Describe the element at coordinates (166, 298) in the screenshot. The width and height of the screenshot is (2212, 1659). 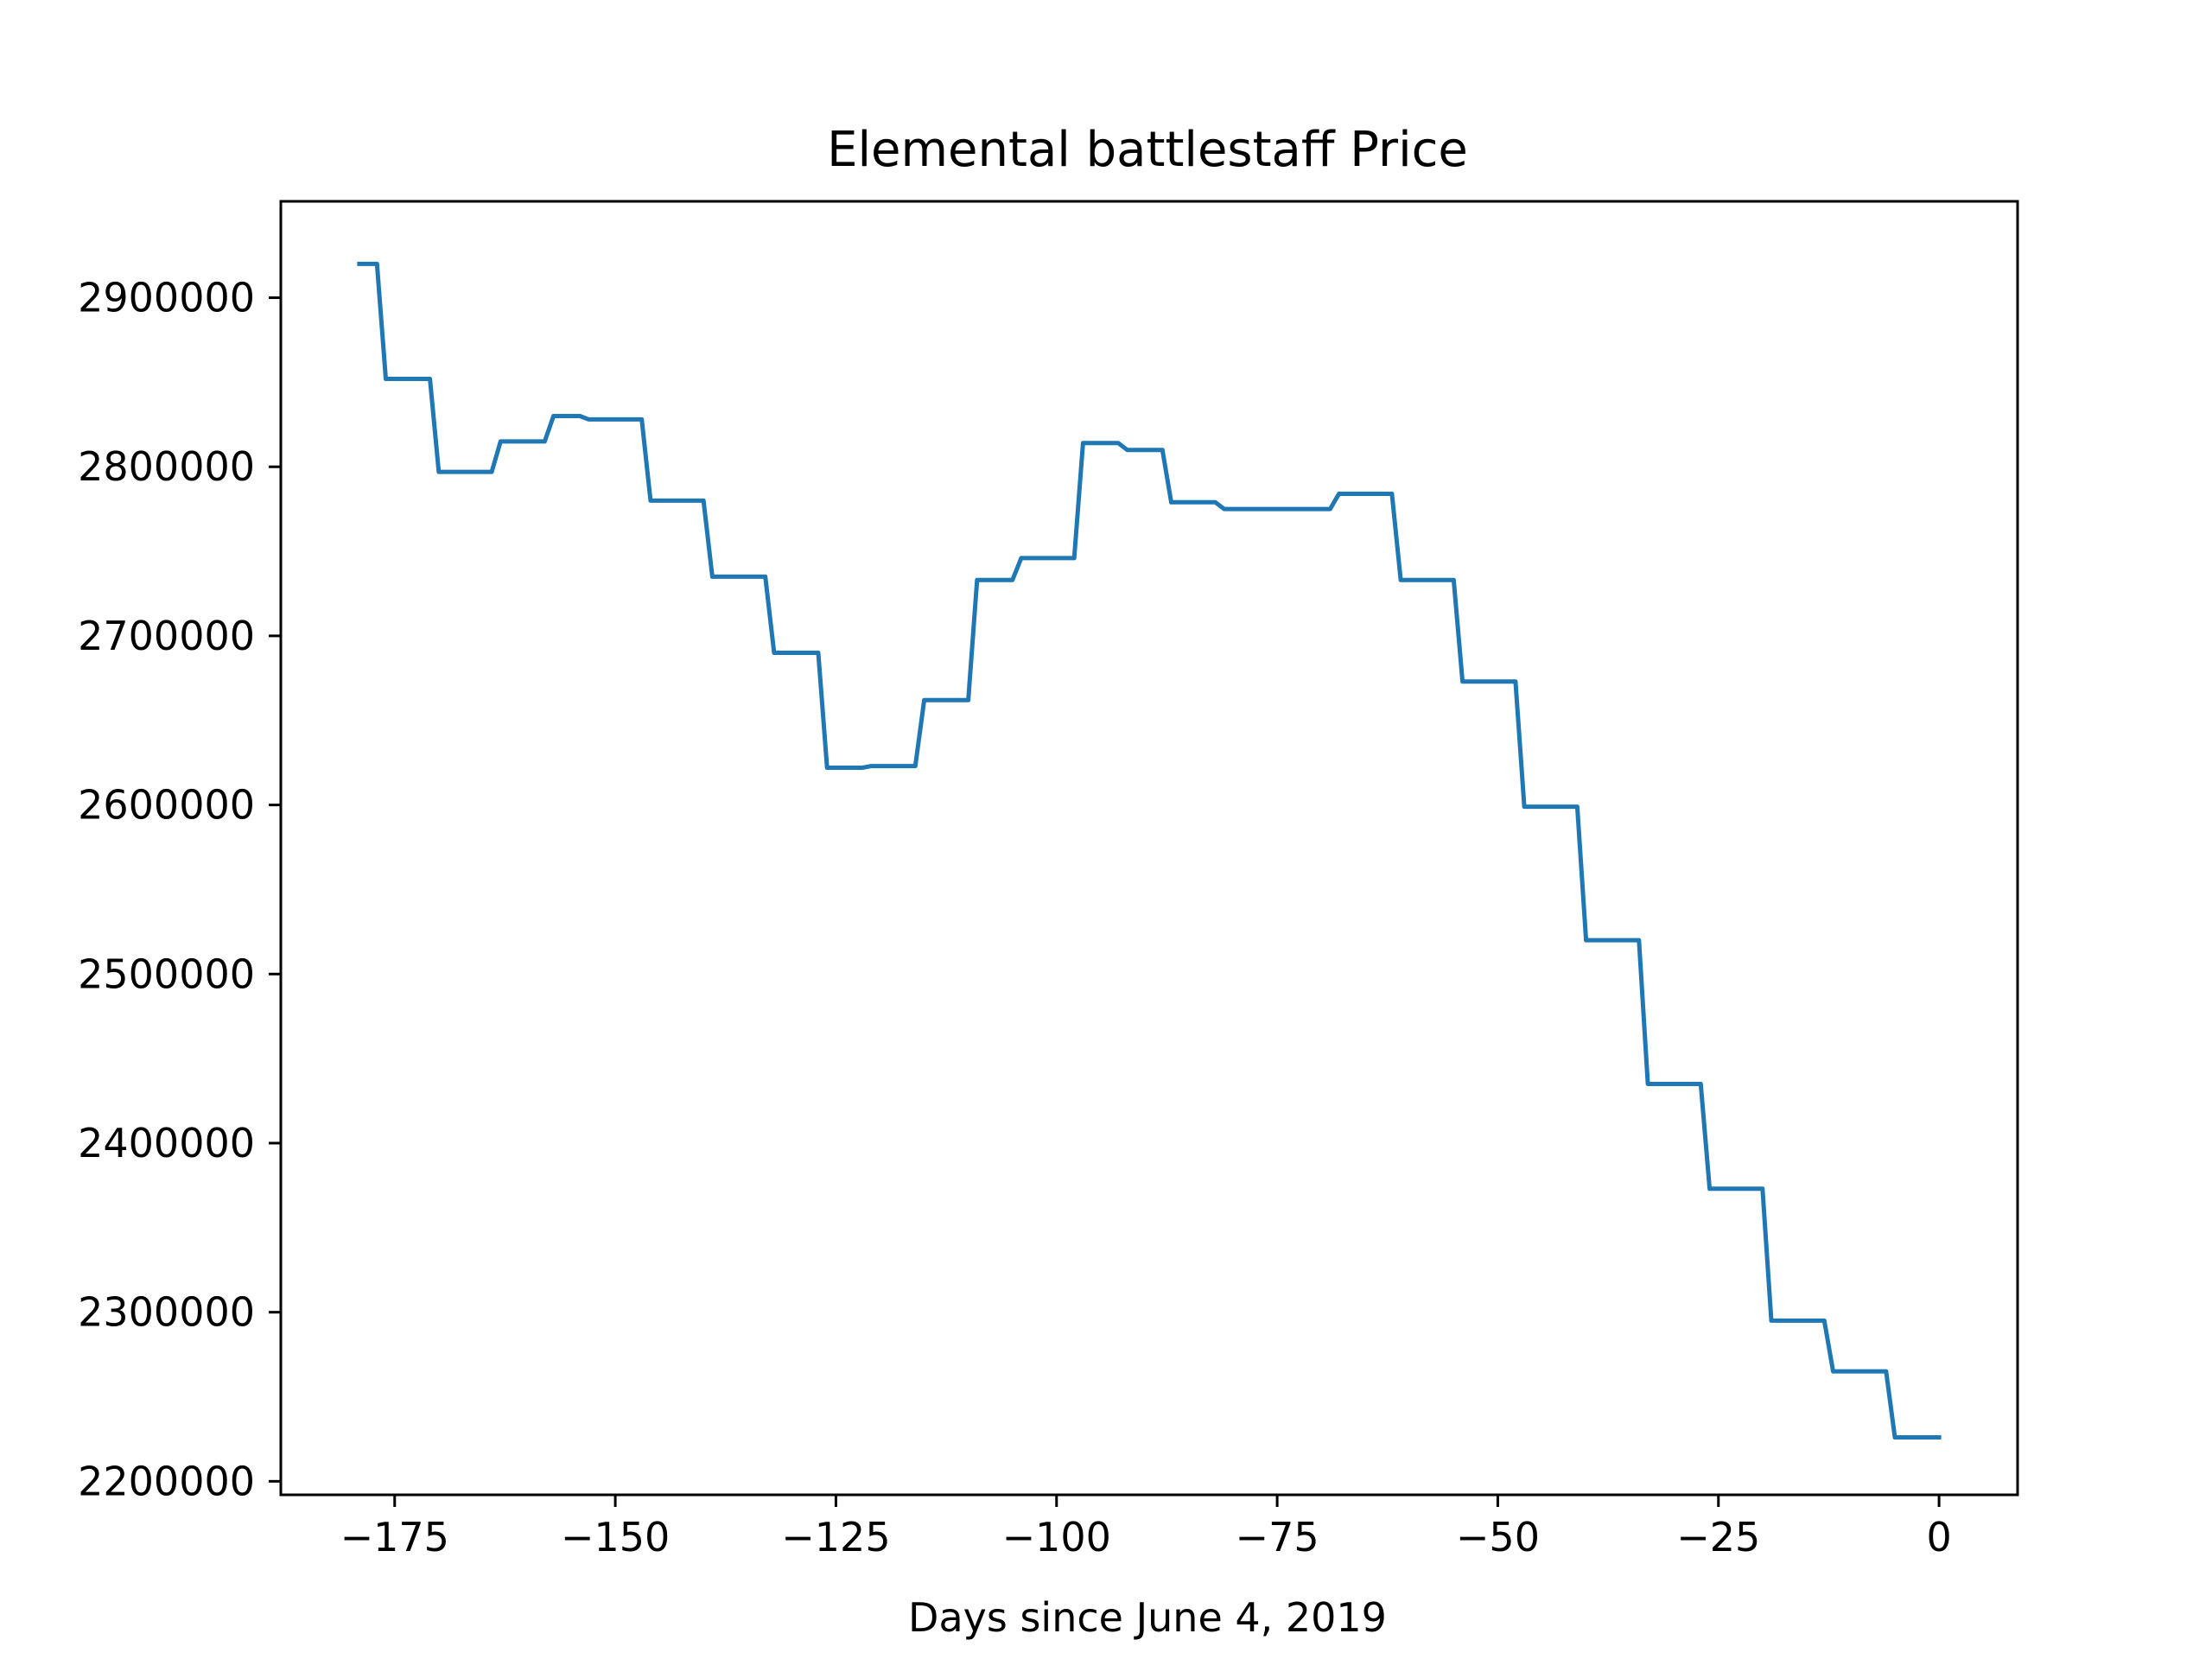
I see `y-tick-label: 2900000` at that location.